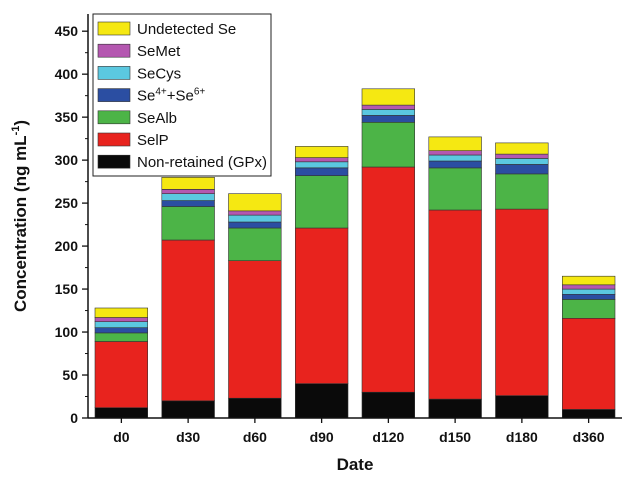  Describe the element at coordinates (388, 112) in the screenshot. I see `bar-segment-d120-s4` at that location.